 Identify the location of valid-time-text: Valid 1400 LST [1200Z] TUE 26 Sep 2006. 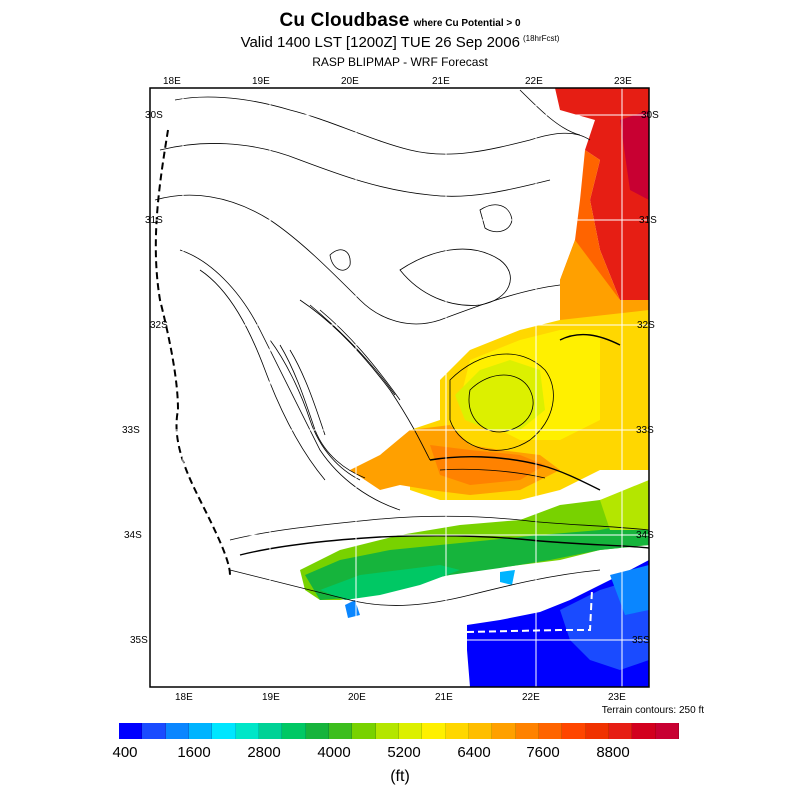
(380, 42).